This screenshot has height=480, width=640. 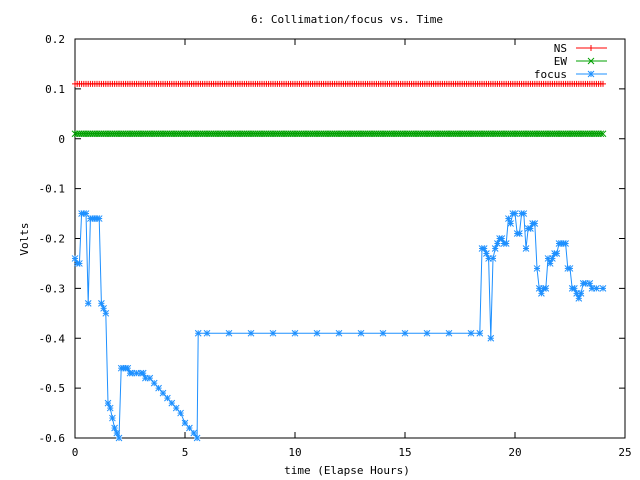 I want to click on y-axis-label: Volts, so click(x=24, y=238).